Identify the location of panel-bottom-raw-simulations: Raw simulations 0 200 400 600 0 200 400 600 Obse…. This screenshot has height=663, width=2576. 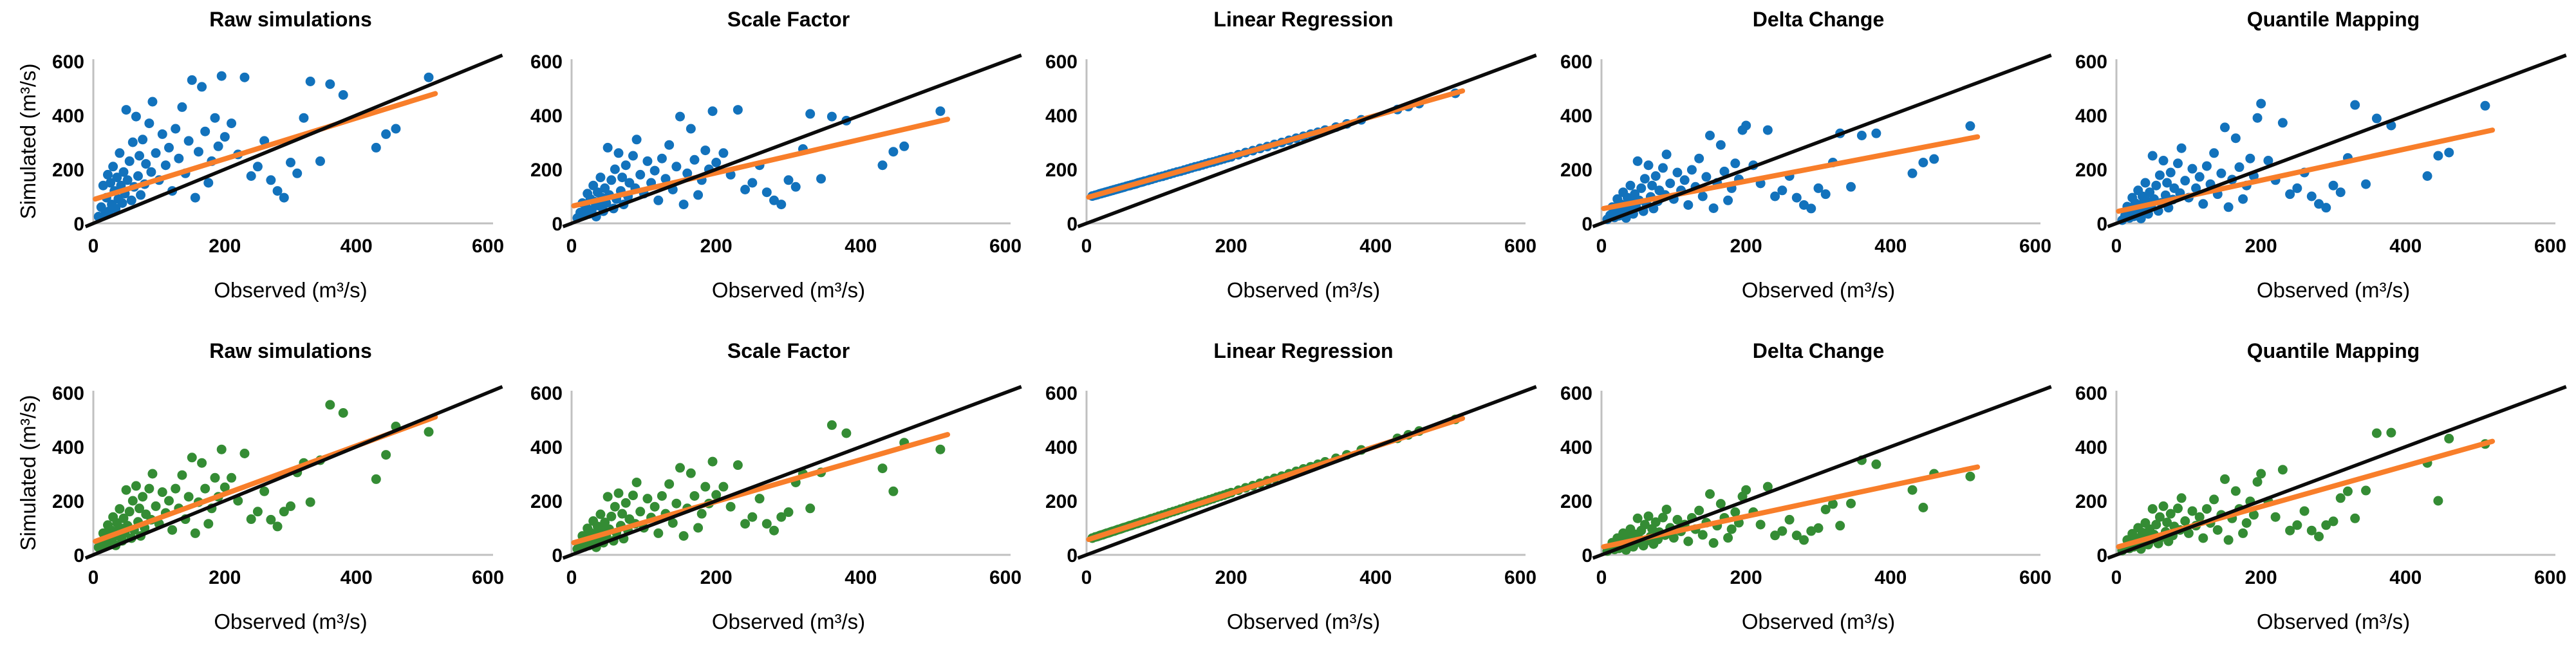
(257, 497).